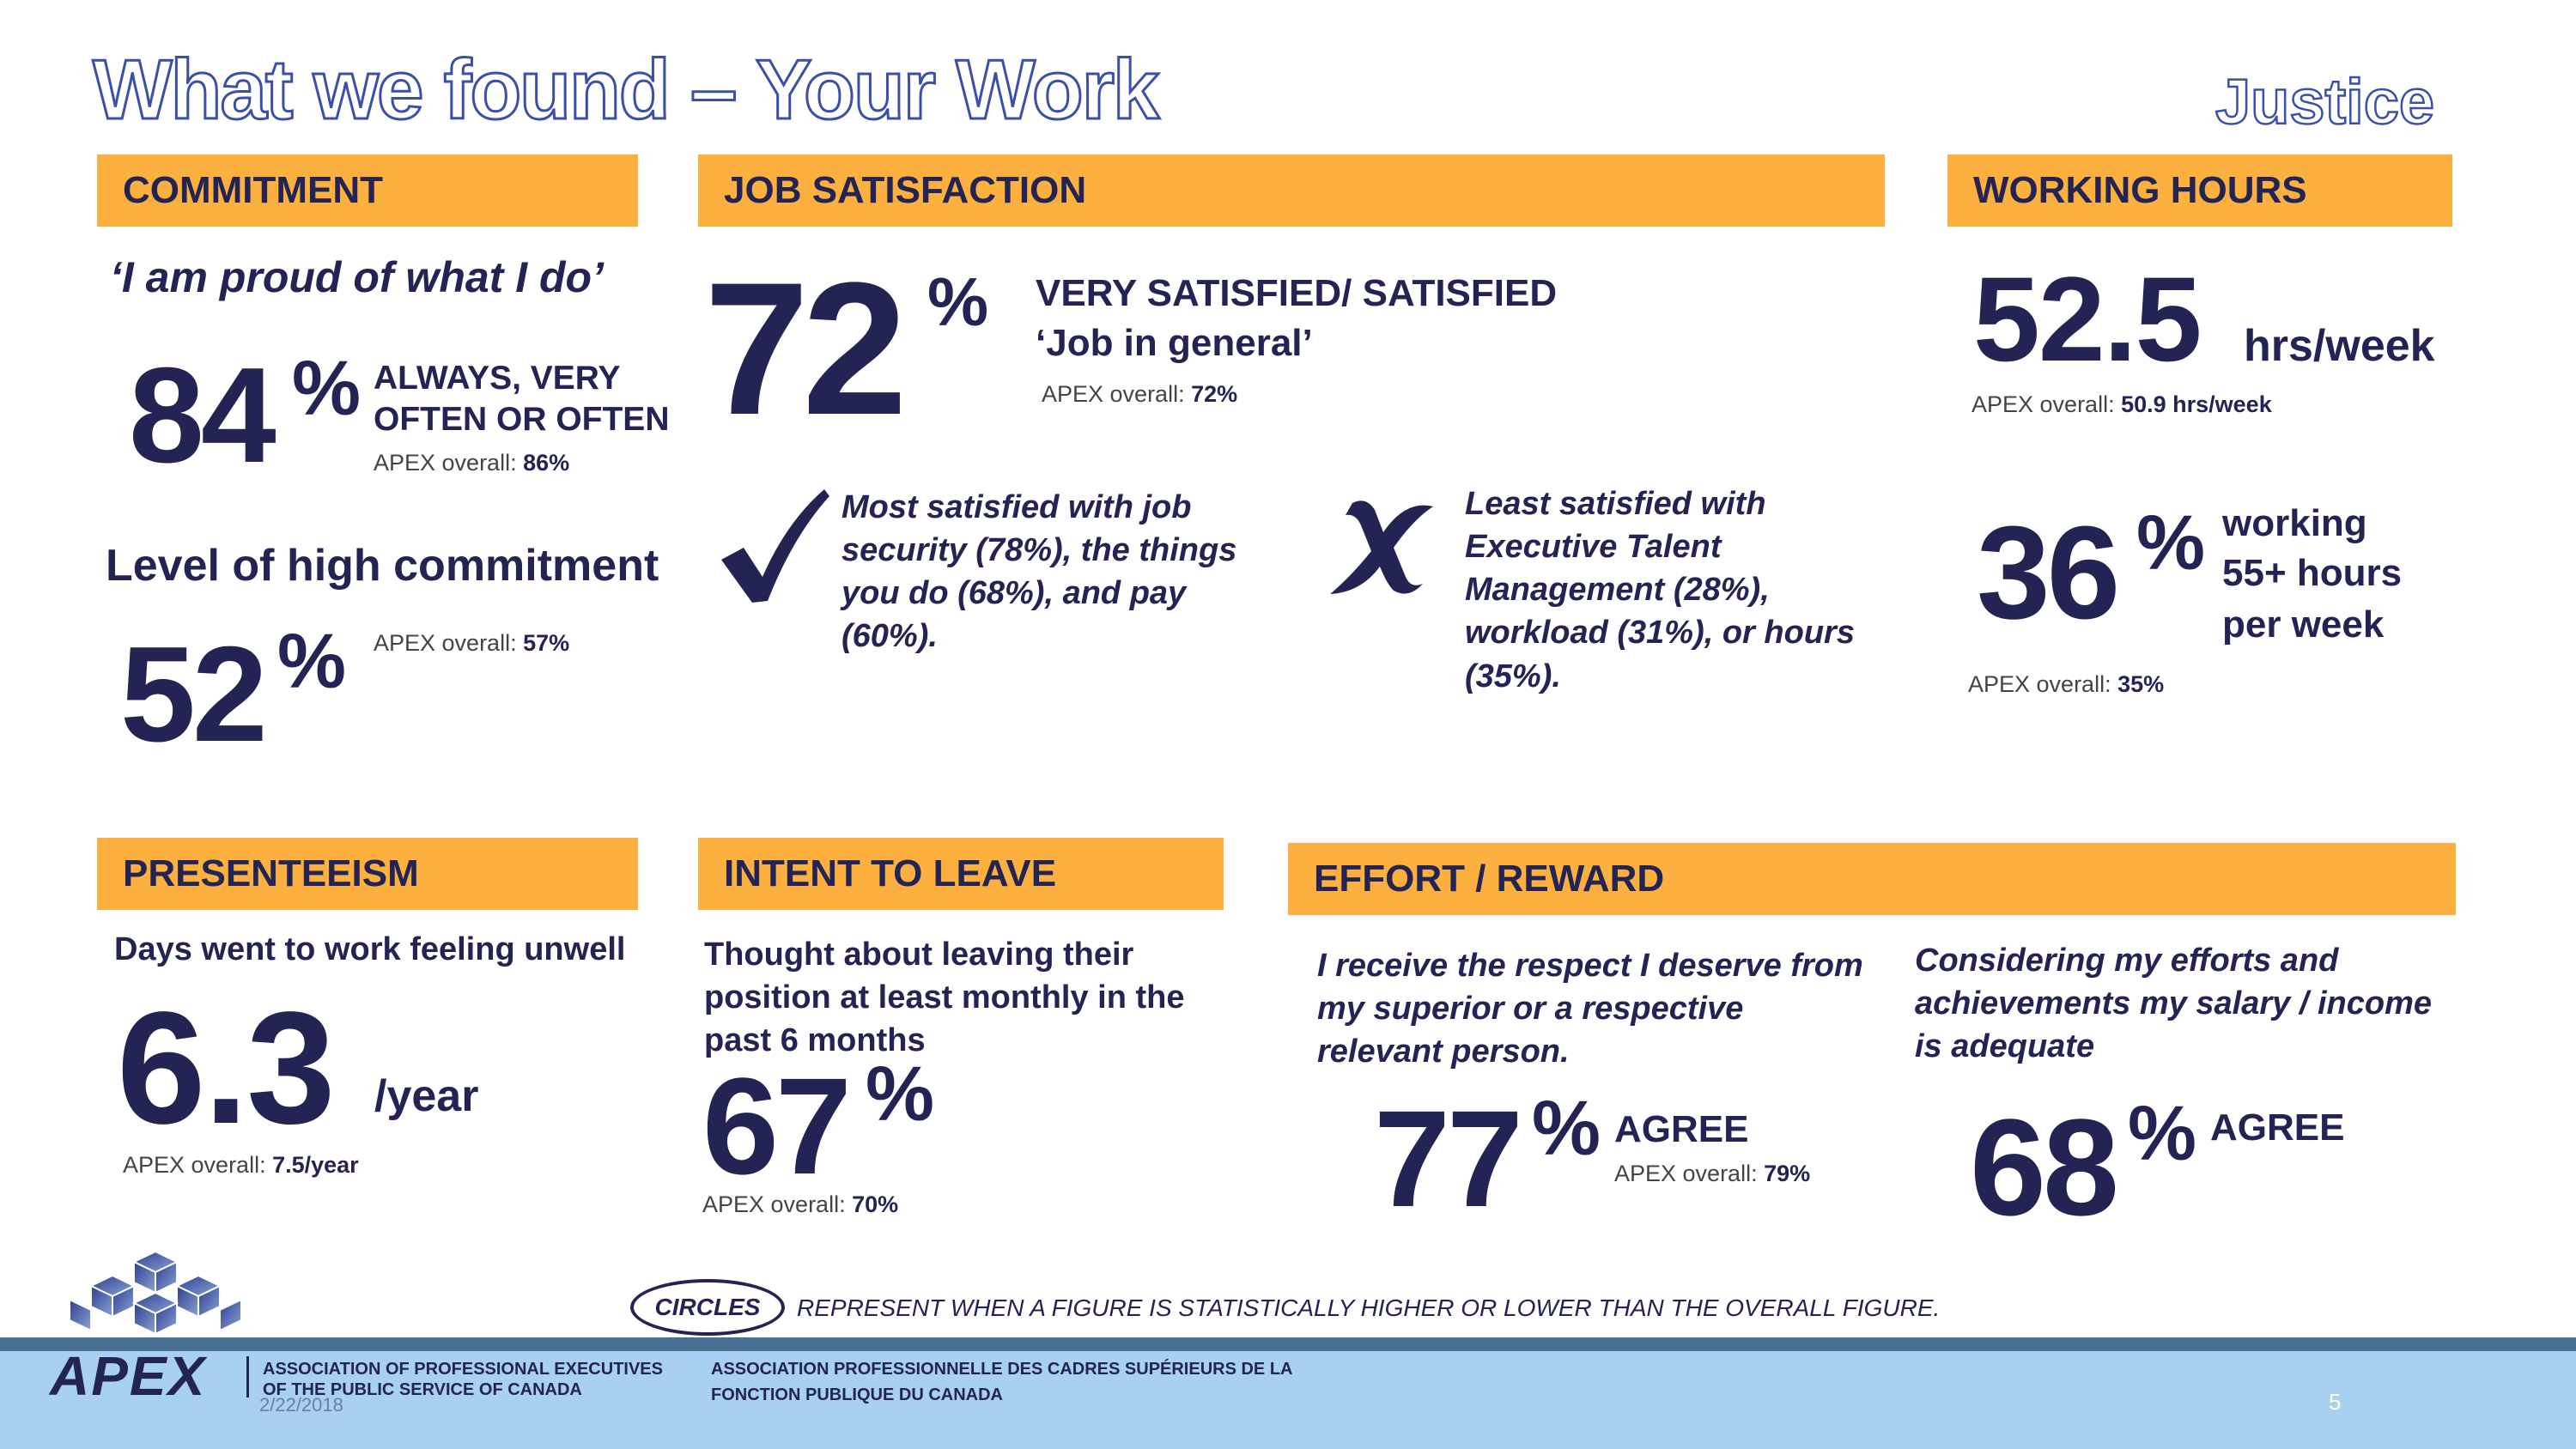 The width and height of the screenshot is (2576, 1449). I want to click on legend-circle-label: CIRCLES, so click(707, 1307).